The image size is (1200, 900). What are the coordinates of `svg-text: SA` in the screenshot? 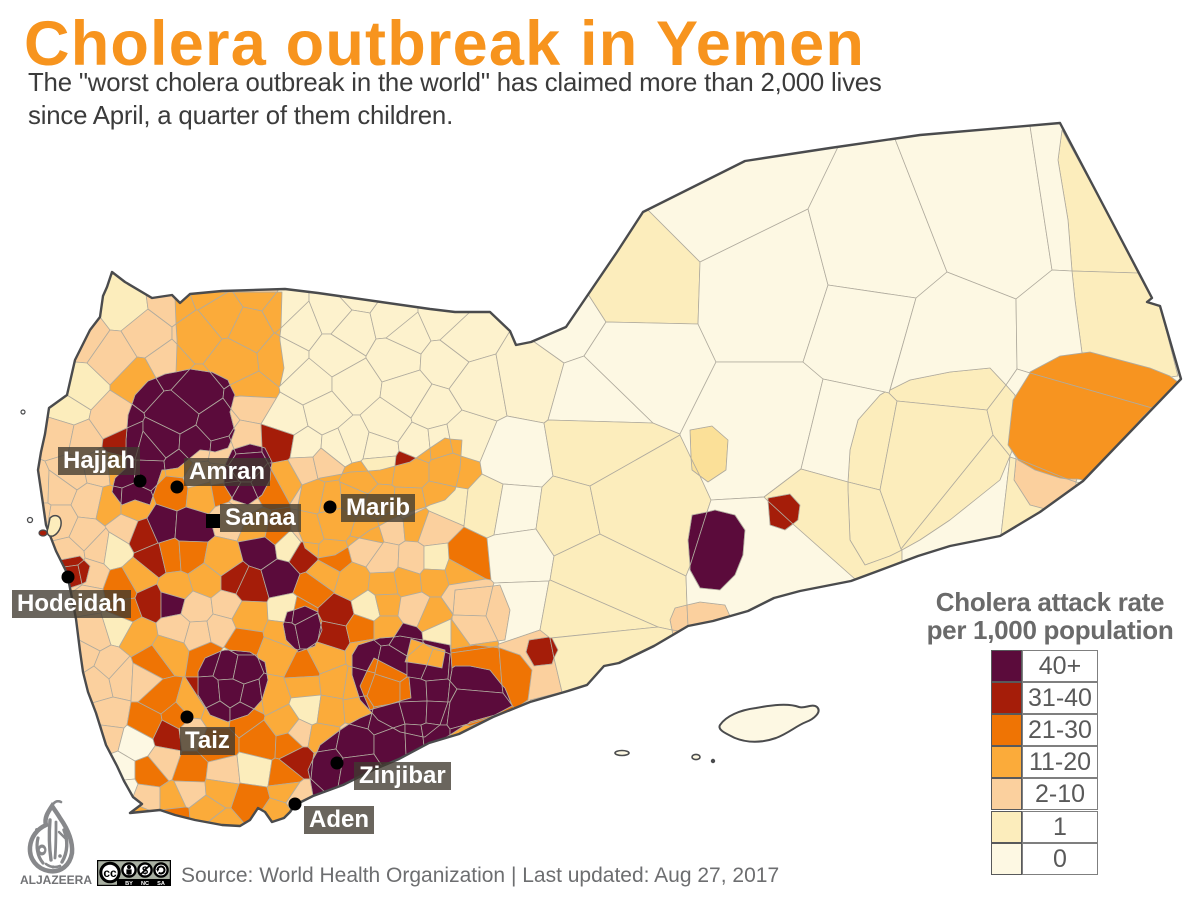 It's located at (161, 883).